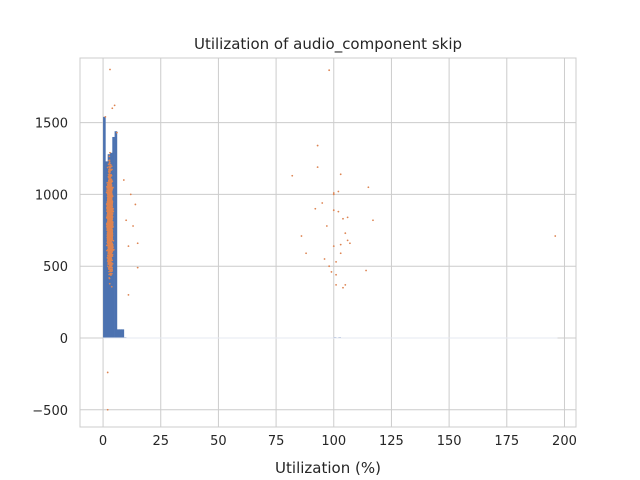  What do you see at coordinates (391, 441) in the screenshot?
I see `x-tick-label: 125` at bounding box center [391, 441].